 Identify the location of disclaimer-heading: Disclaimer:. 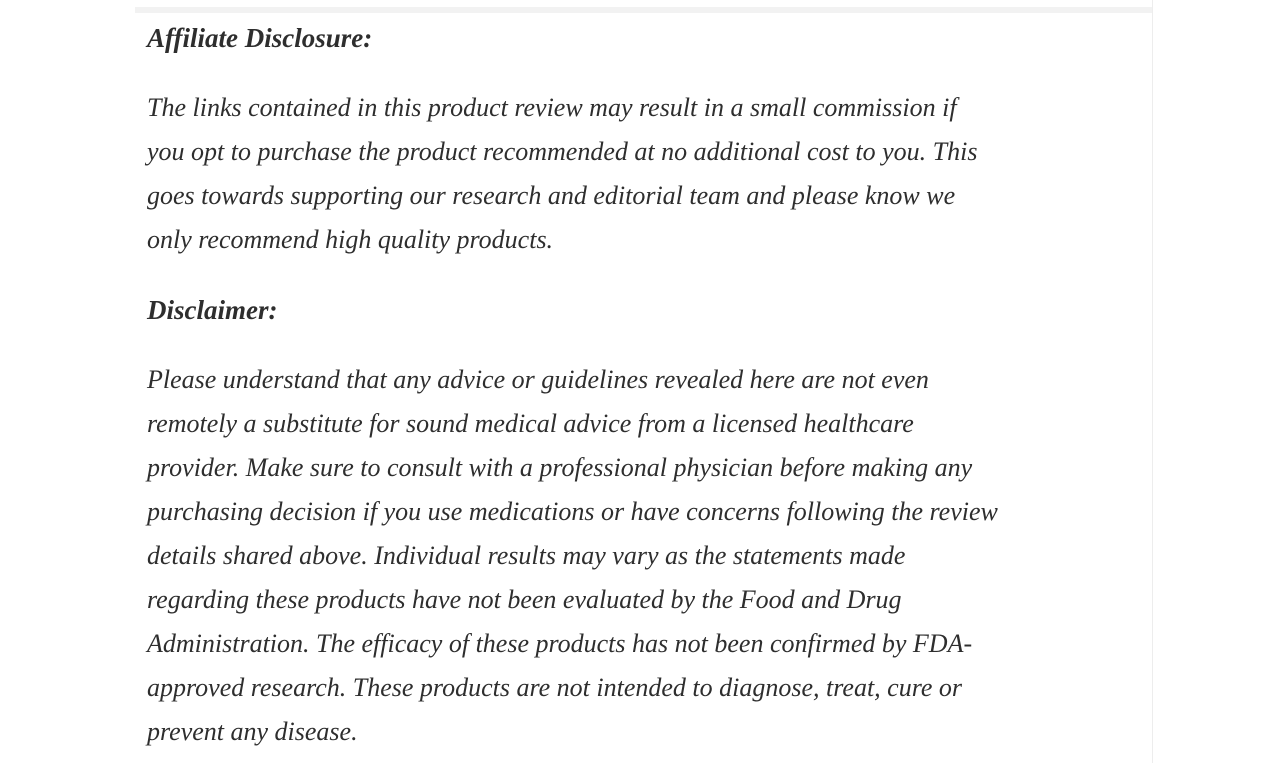
(212, 310).